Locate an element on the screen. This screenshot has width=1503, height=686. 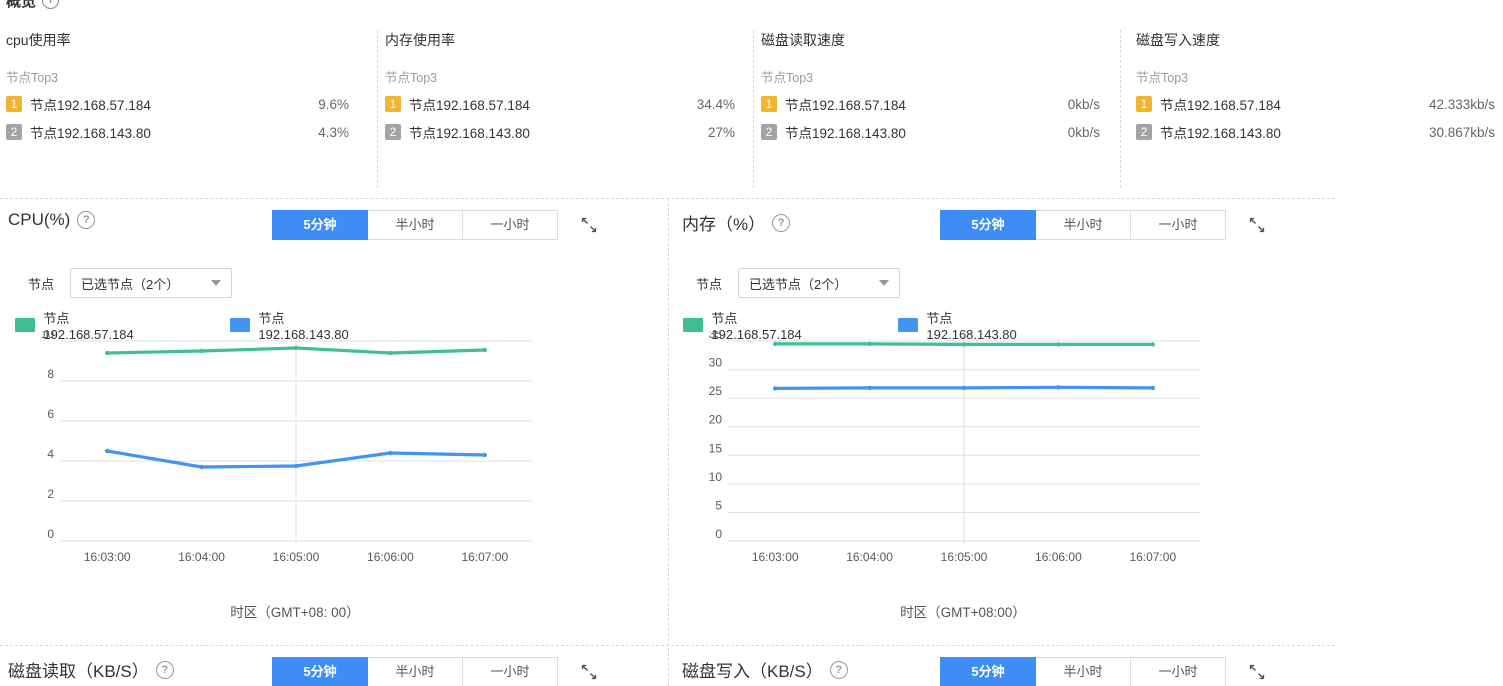
svg-text: 10 is located at coordinates (48, 336).